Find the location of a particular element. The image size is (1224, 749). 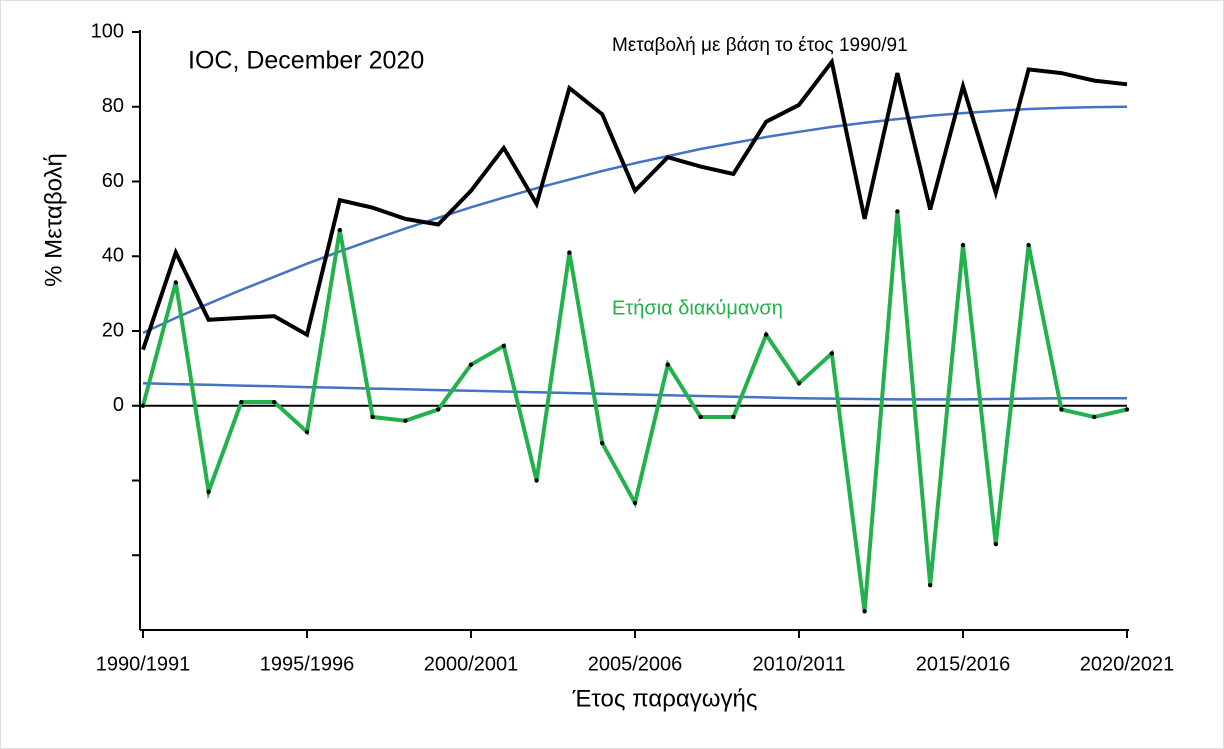

x-tick-label: 2010/2011 is located at coordinates (798, 664).